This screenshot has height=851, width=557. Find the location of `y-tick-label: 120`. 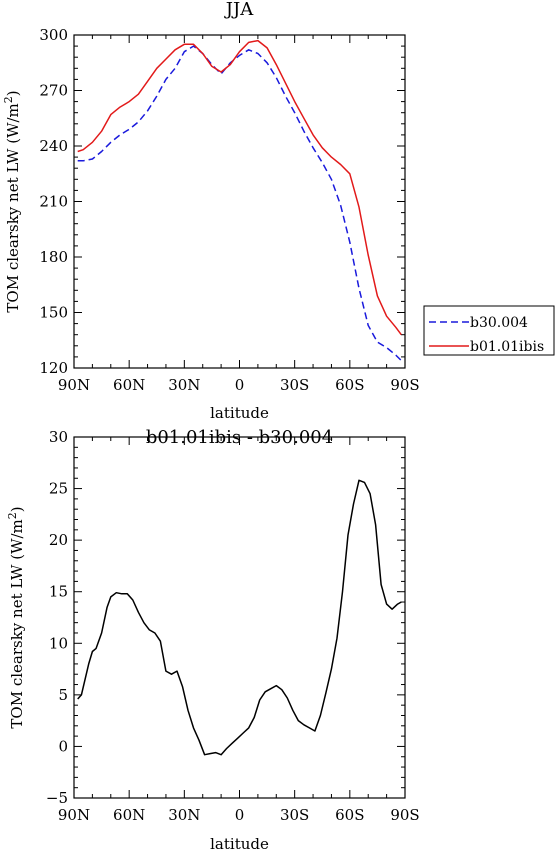

y-tick-label: 120 is located at coordinates (53, 368).